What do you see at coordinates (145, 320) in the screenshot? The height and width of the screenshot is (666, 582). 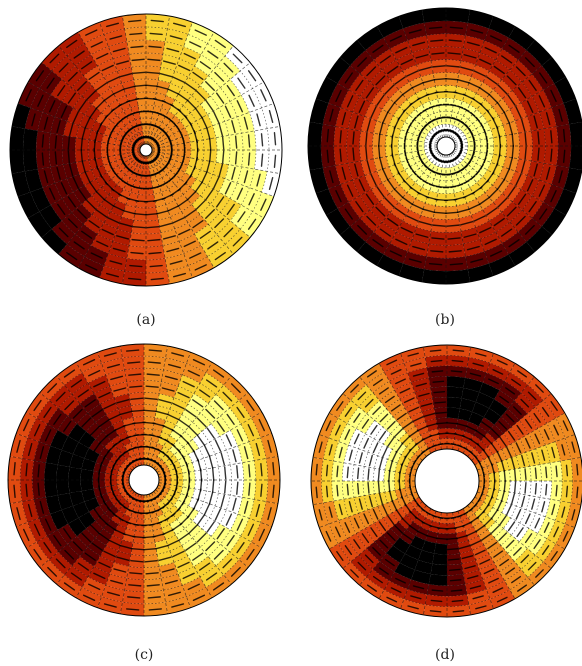 I see `panel-a-caption: (a)` at bounding box center [145, 320].